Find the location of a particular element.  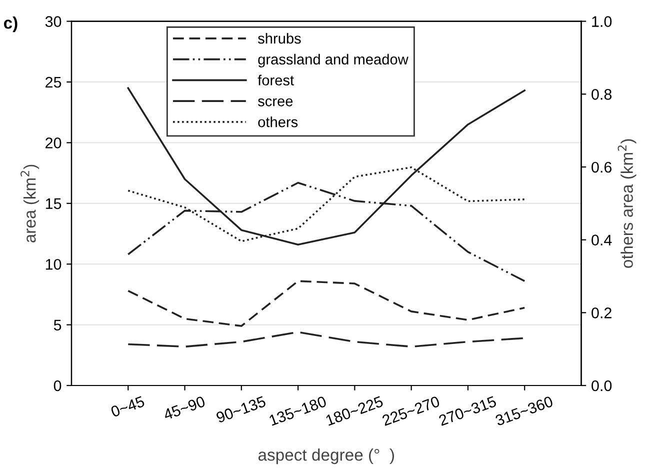

y2-tick-label: 0.2 is located at coordinates (602, 313).